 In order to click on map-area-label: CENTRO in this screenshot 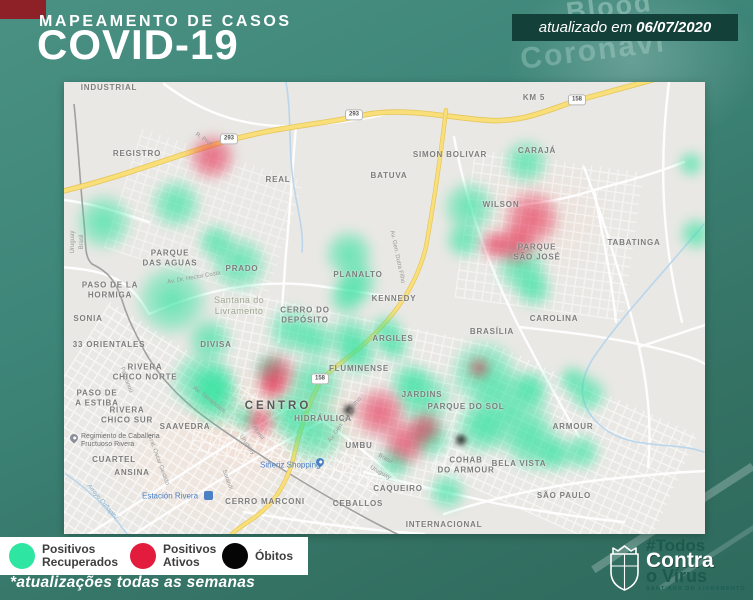, I will do `click(278, 406)`.